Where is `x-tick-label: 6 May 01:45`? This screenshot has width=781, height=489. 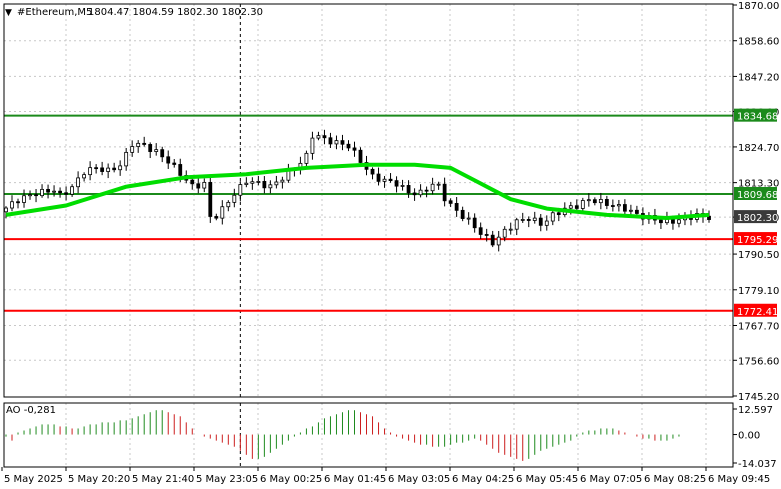 x-tick-label: 6 May 01:45 is located at coordinates (355, 479).